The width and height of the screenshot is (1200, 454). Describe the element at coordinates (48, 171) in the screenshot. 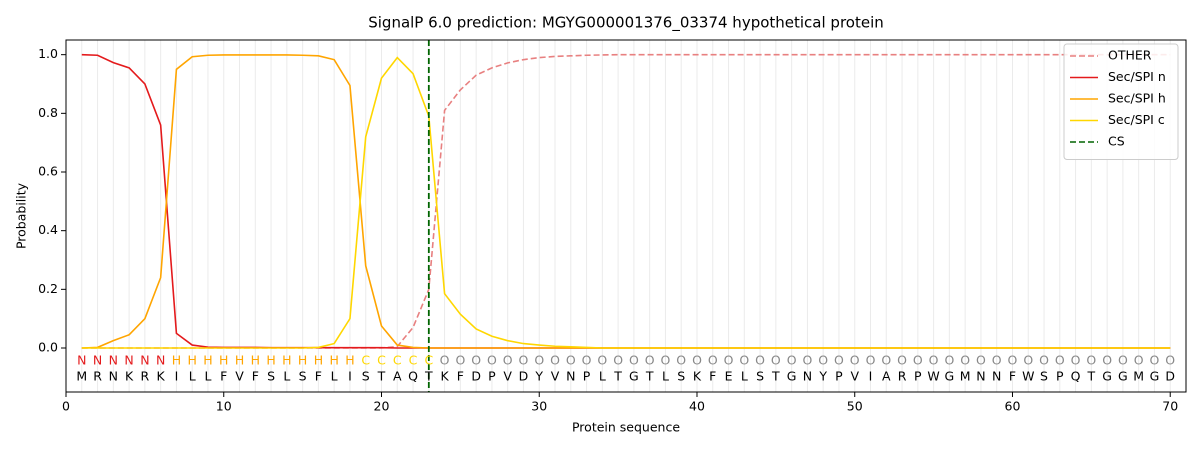

I see `y-tick-label: 0.6` at that location.